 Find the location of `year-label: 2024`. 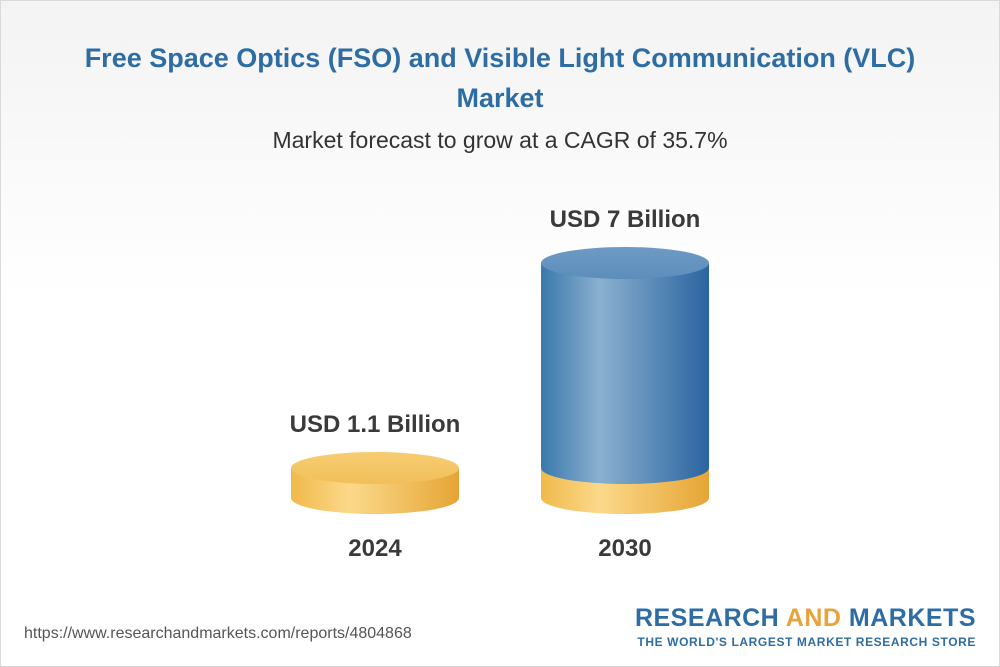

year-label: 2024 is located at coordinates (375, 548).